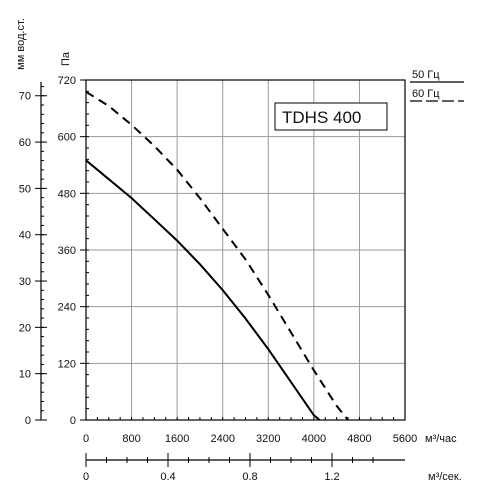 The height and width of the screenshot is (489, 477). Describe the element at coordinates (167, 477) in the screenshot. I see `secondary-x-tick-label: 0.4` at that location.